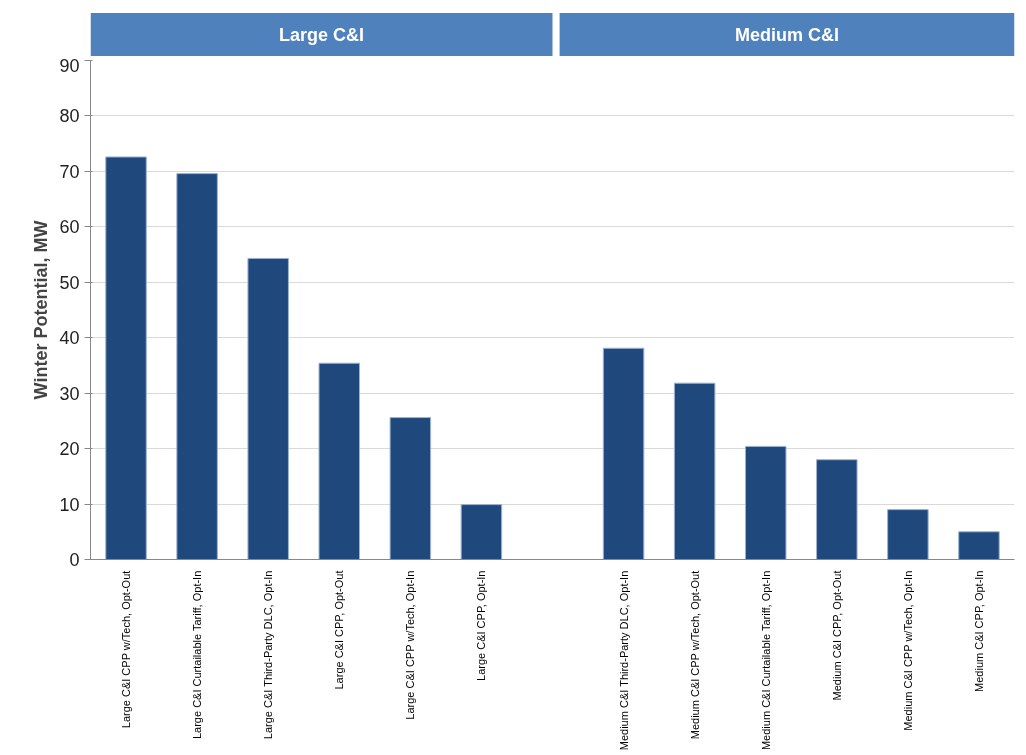 The height and width of the screenshot is (755, 1026). I want to click on x-tick-label: Medium C&I CPP w/Tech, Opt-In, so click(907, 650).